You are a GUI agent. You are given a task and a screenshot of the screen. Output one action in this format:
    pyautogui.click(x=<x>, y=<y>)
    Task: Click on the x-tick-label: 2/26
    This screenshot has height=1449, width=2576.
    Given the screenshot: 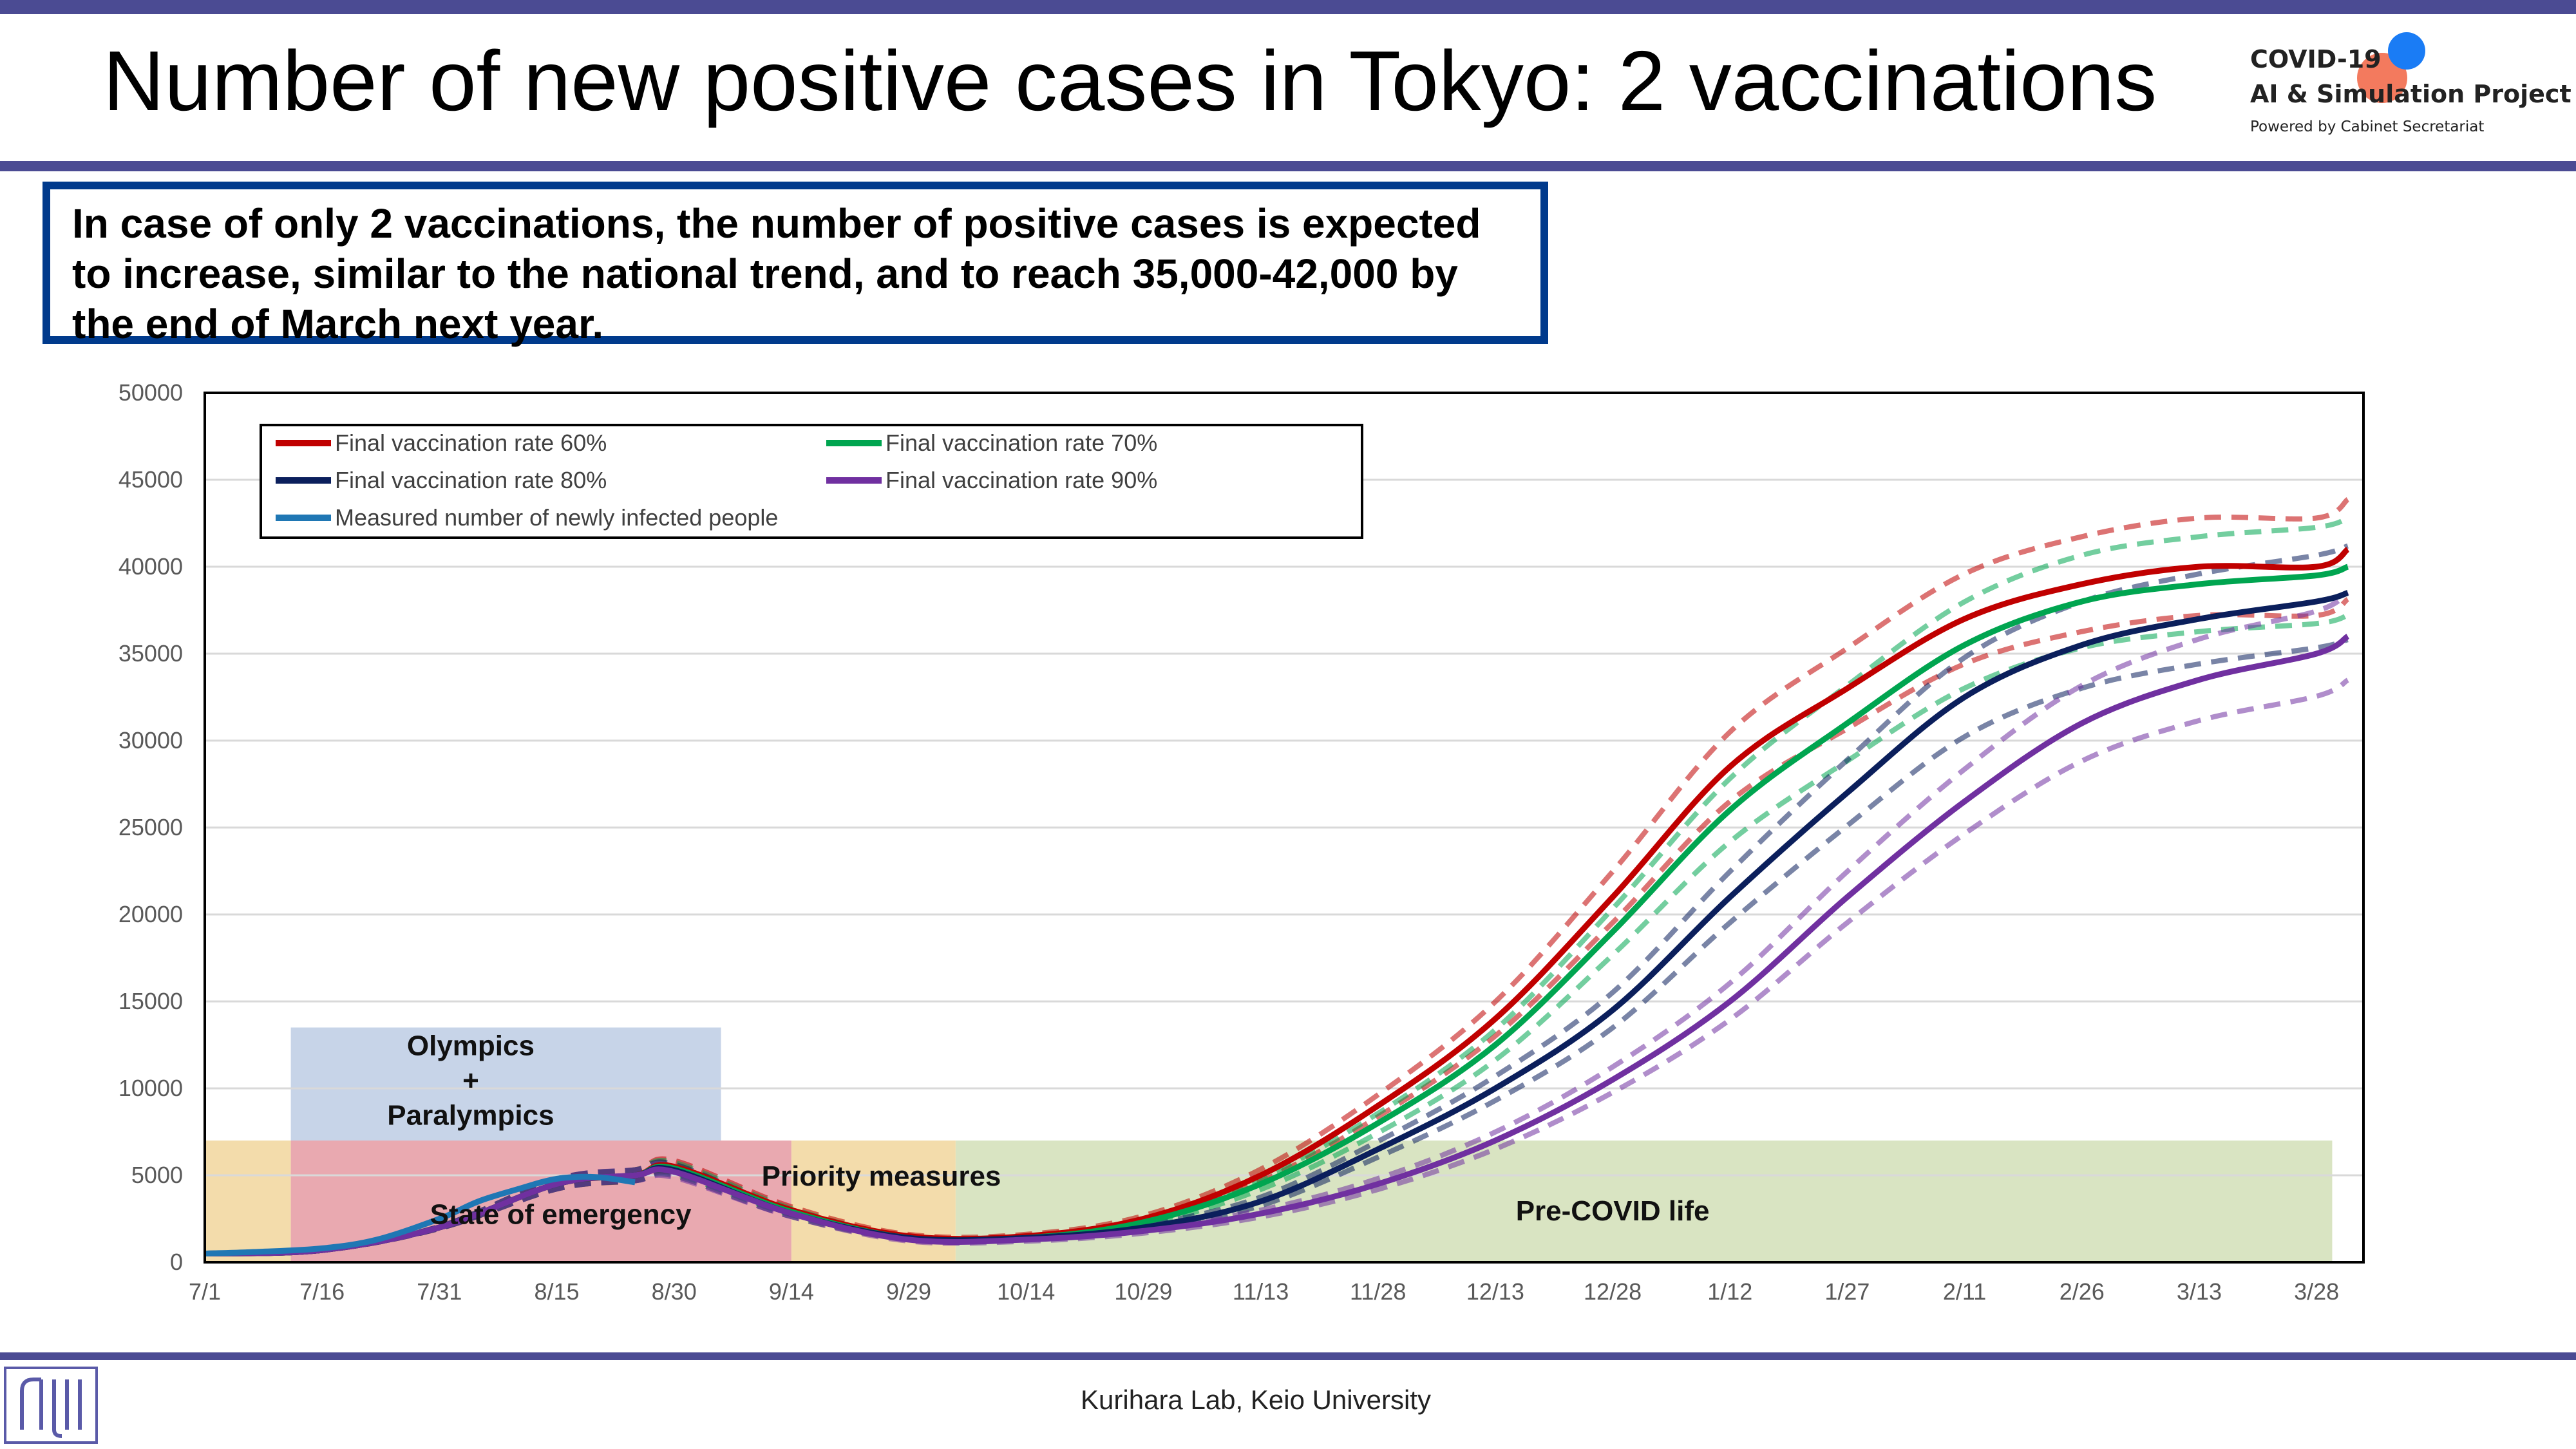 What is the action you would take?
    pyautogui.click(x=2082, y=1291)
    